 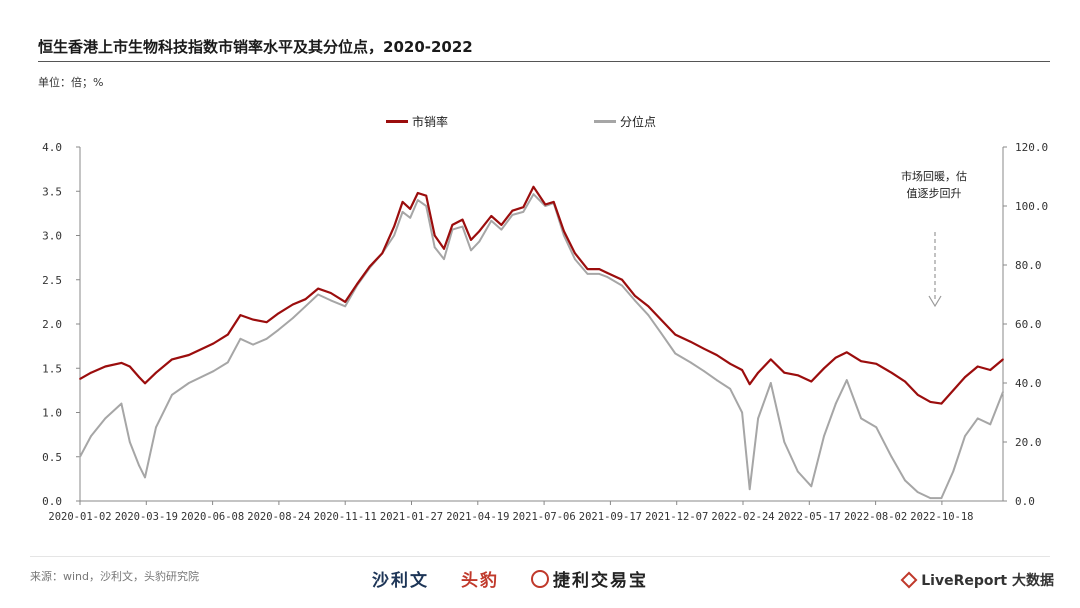 What do you see at coordinates (1025, 501) in the screenshot?
I see `y-right-tick-label: 0.0` at bounding box center [1025, 501].